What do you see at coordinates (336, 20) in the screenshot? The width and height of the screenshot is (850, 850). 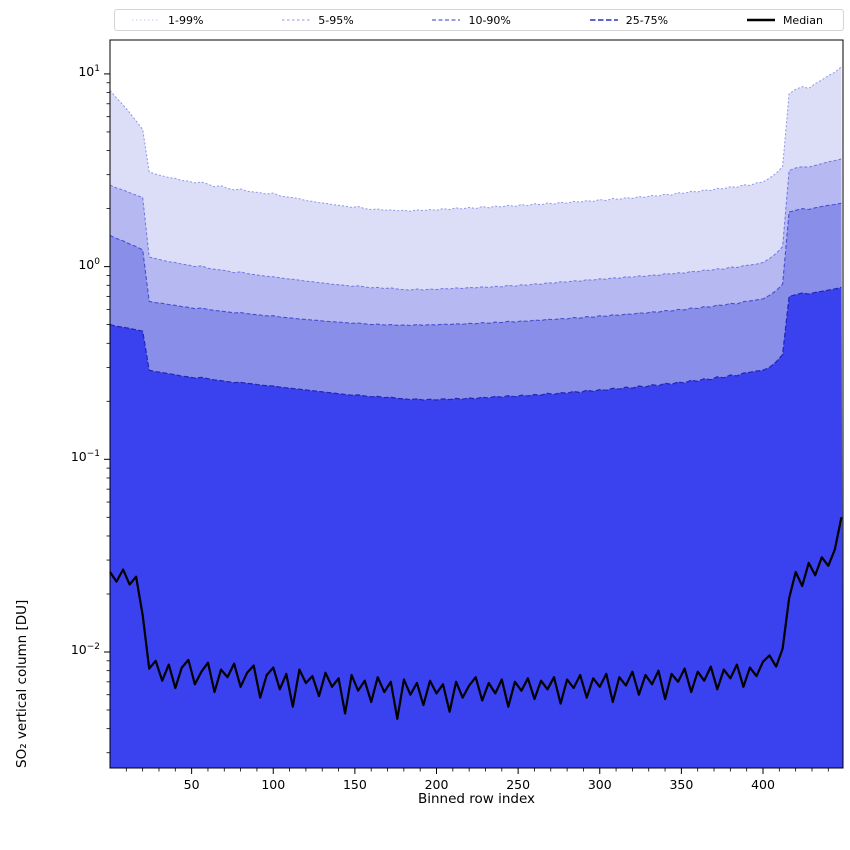 I see `legend-label: 5-95%` at bounding box center [336, 20].